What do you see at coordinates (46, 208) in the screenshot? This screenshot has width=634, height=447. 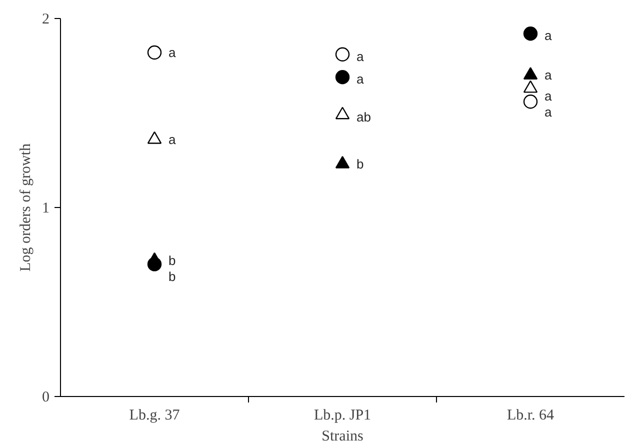 I see `y-tick-label: 1` at bounding box center [46, 208].